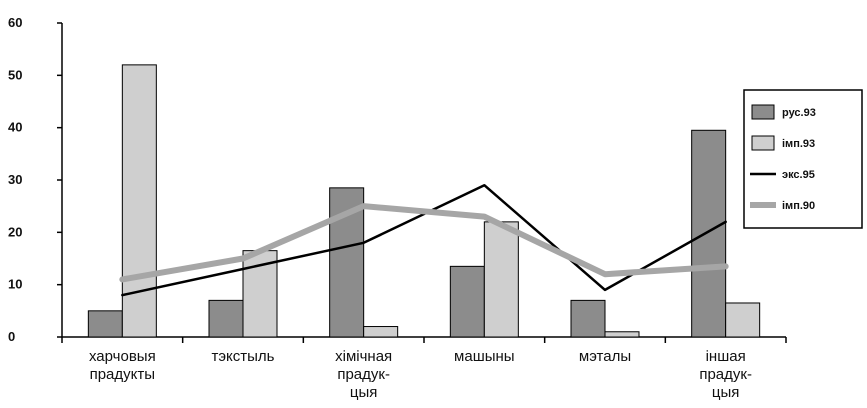 This screenshot has width=867, height=408. I want to click on y-tick-label: 10, so click(15, 284).